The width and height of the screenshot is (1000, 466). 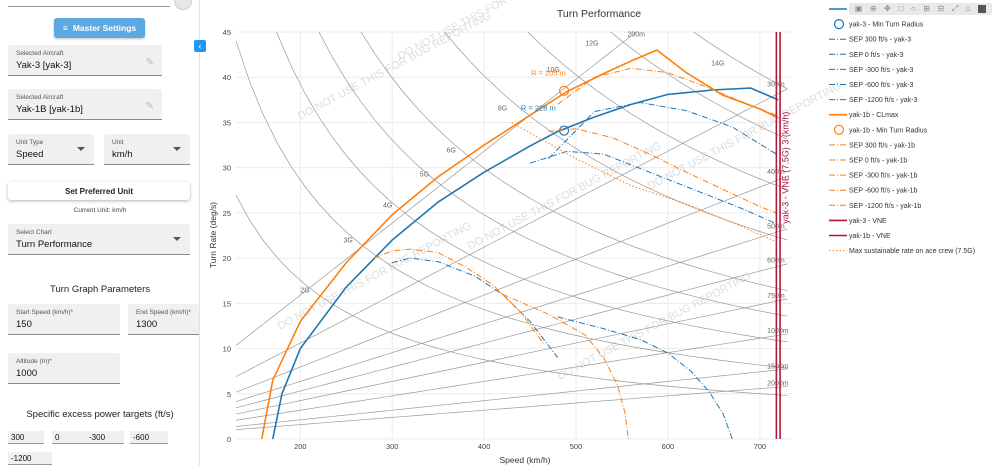 I want to click on box-select-icon: □, so click(x=901, y=8).